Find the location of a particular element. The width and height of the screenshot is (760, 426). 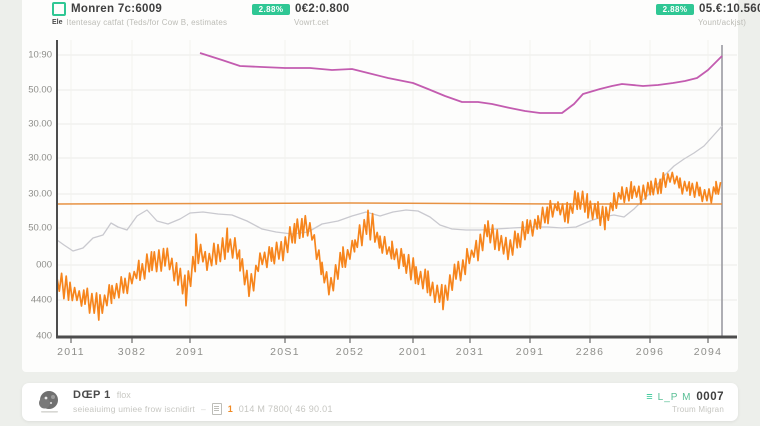

secondary-caption: Yount/ackjst) is located at coordinates (722, 22).